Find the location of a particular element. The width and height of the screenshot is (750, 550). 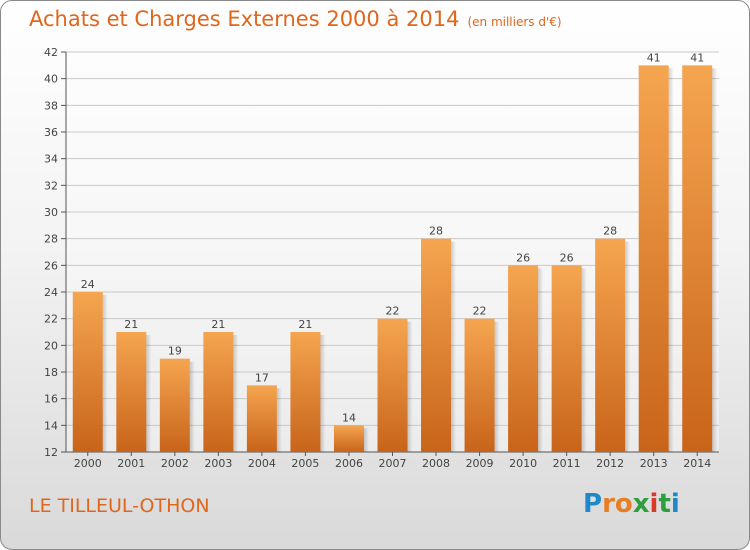

x-tick-label: 2004 is located at coordinates (262, 463).